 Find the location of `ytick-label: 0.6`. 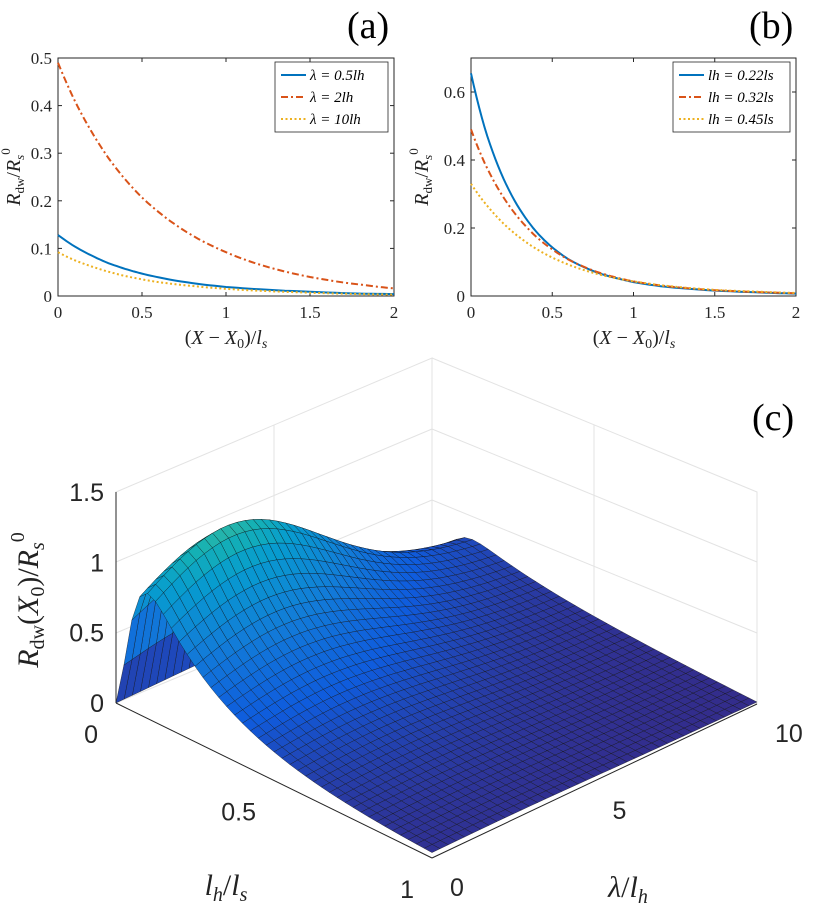

ytick-label: 0.6 is located at coordinates (454, 92).